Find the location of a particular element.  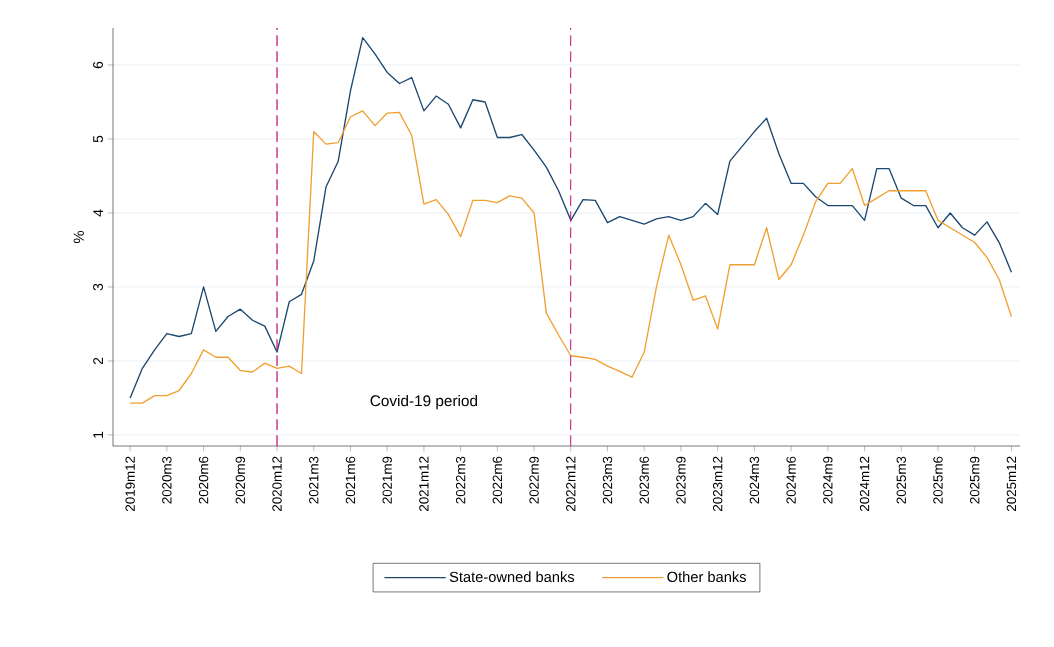

y-tick-label: 3 is located at coordinates (98, 287).